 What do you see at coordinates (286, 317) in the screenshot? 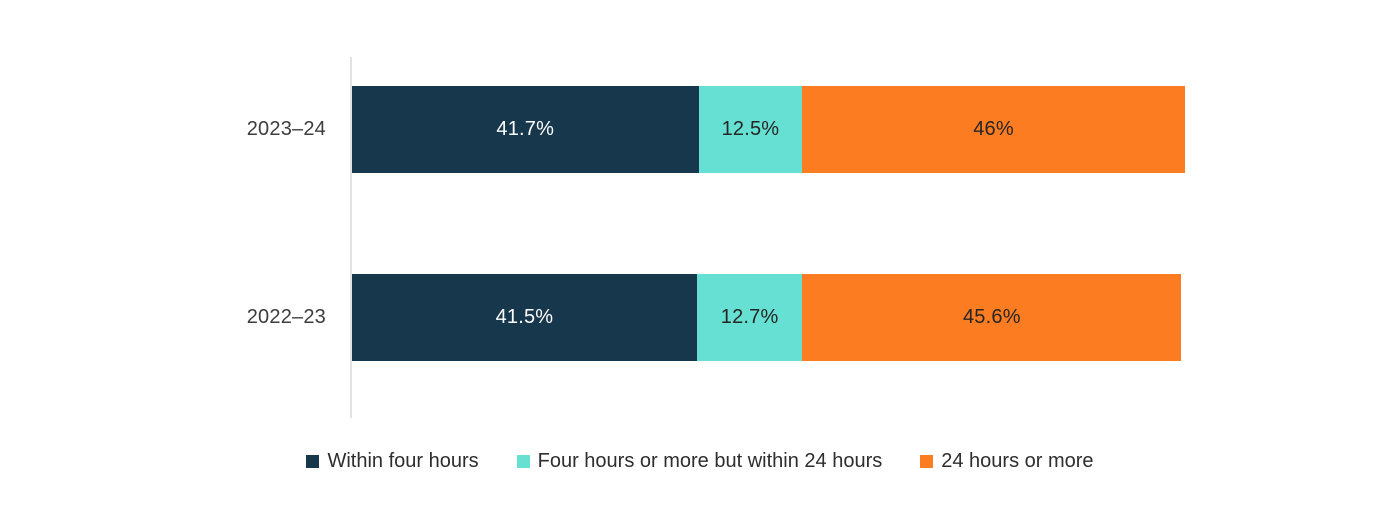
I see `category-label: 2022–23` at bounding box center [286, 317].